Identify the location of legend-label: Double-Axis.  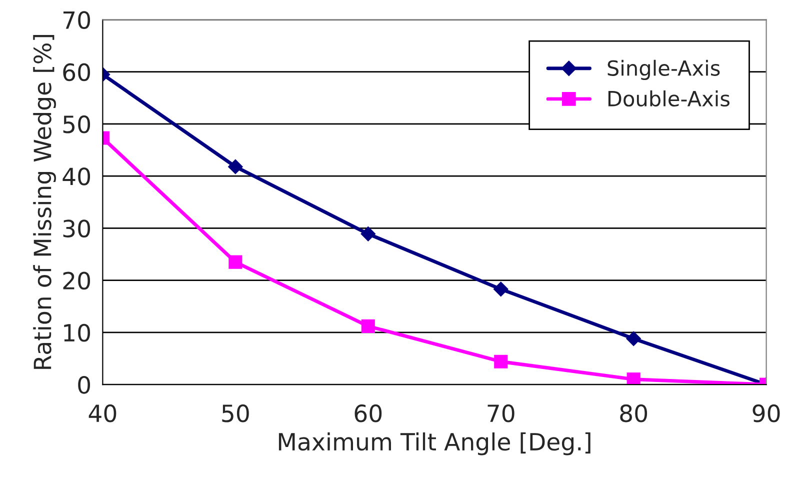
(669, 98).